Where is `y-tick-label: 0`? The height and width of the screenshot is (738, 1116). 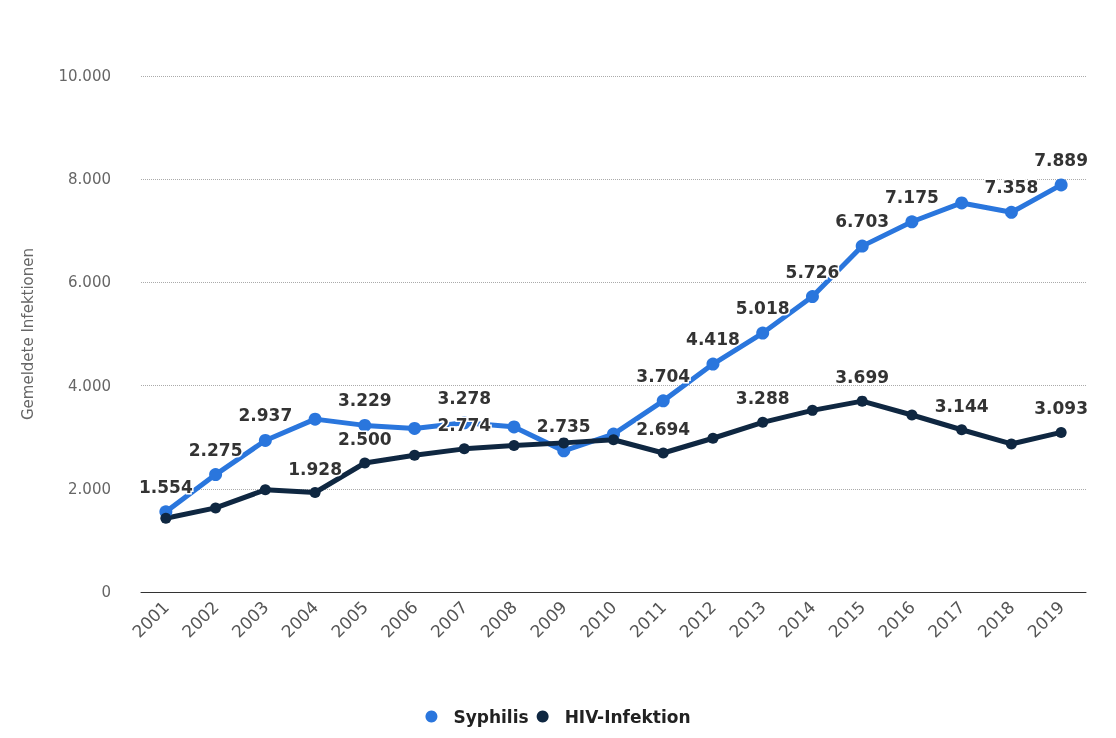 y-tick-label: 0 is located at coordinates (106, 592).